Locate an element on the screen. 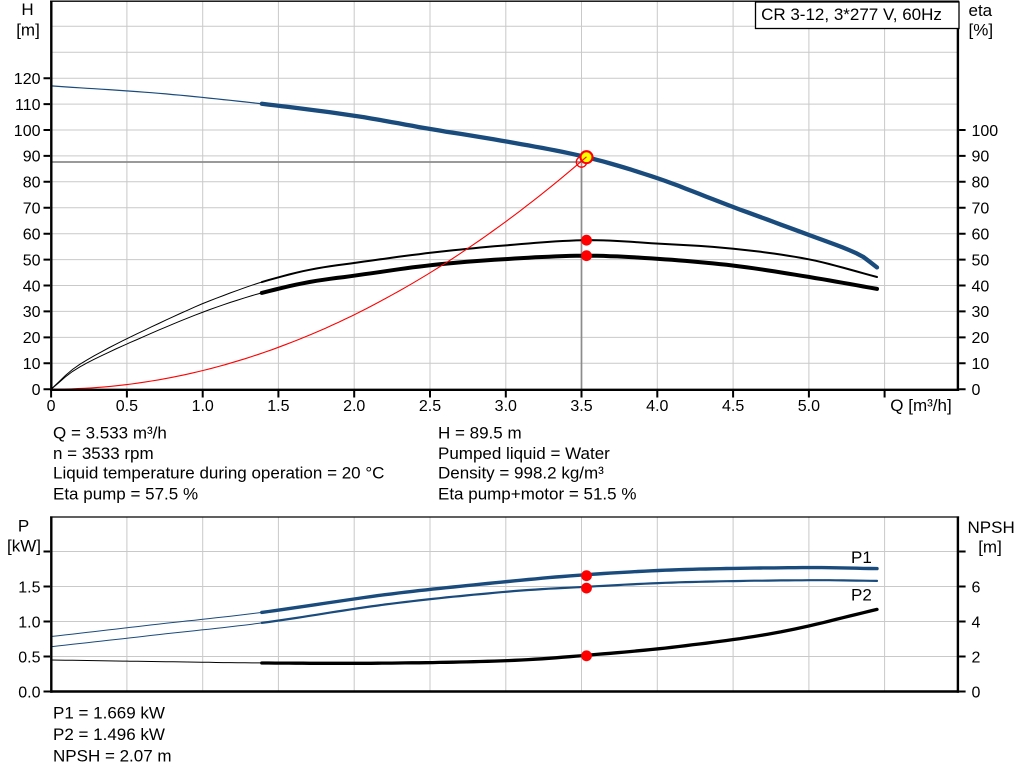 This screenshot has width=1024, height=781. svg-text: 2.0 is located at coordinates (354, 406).